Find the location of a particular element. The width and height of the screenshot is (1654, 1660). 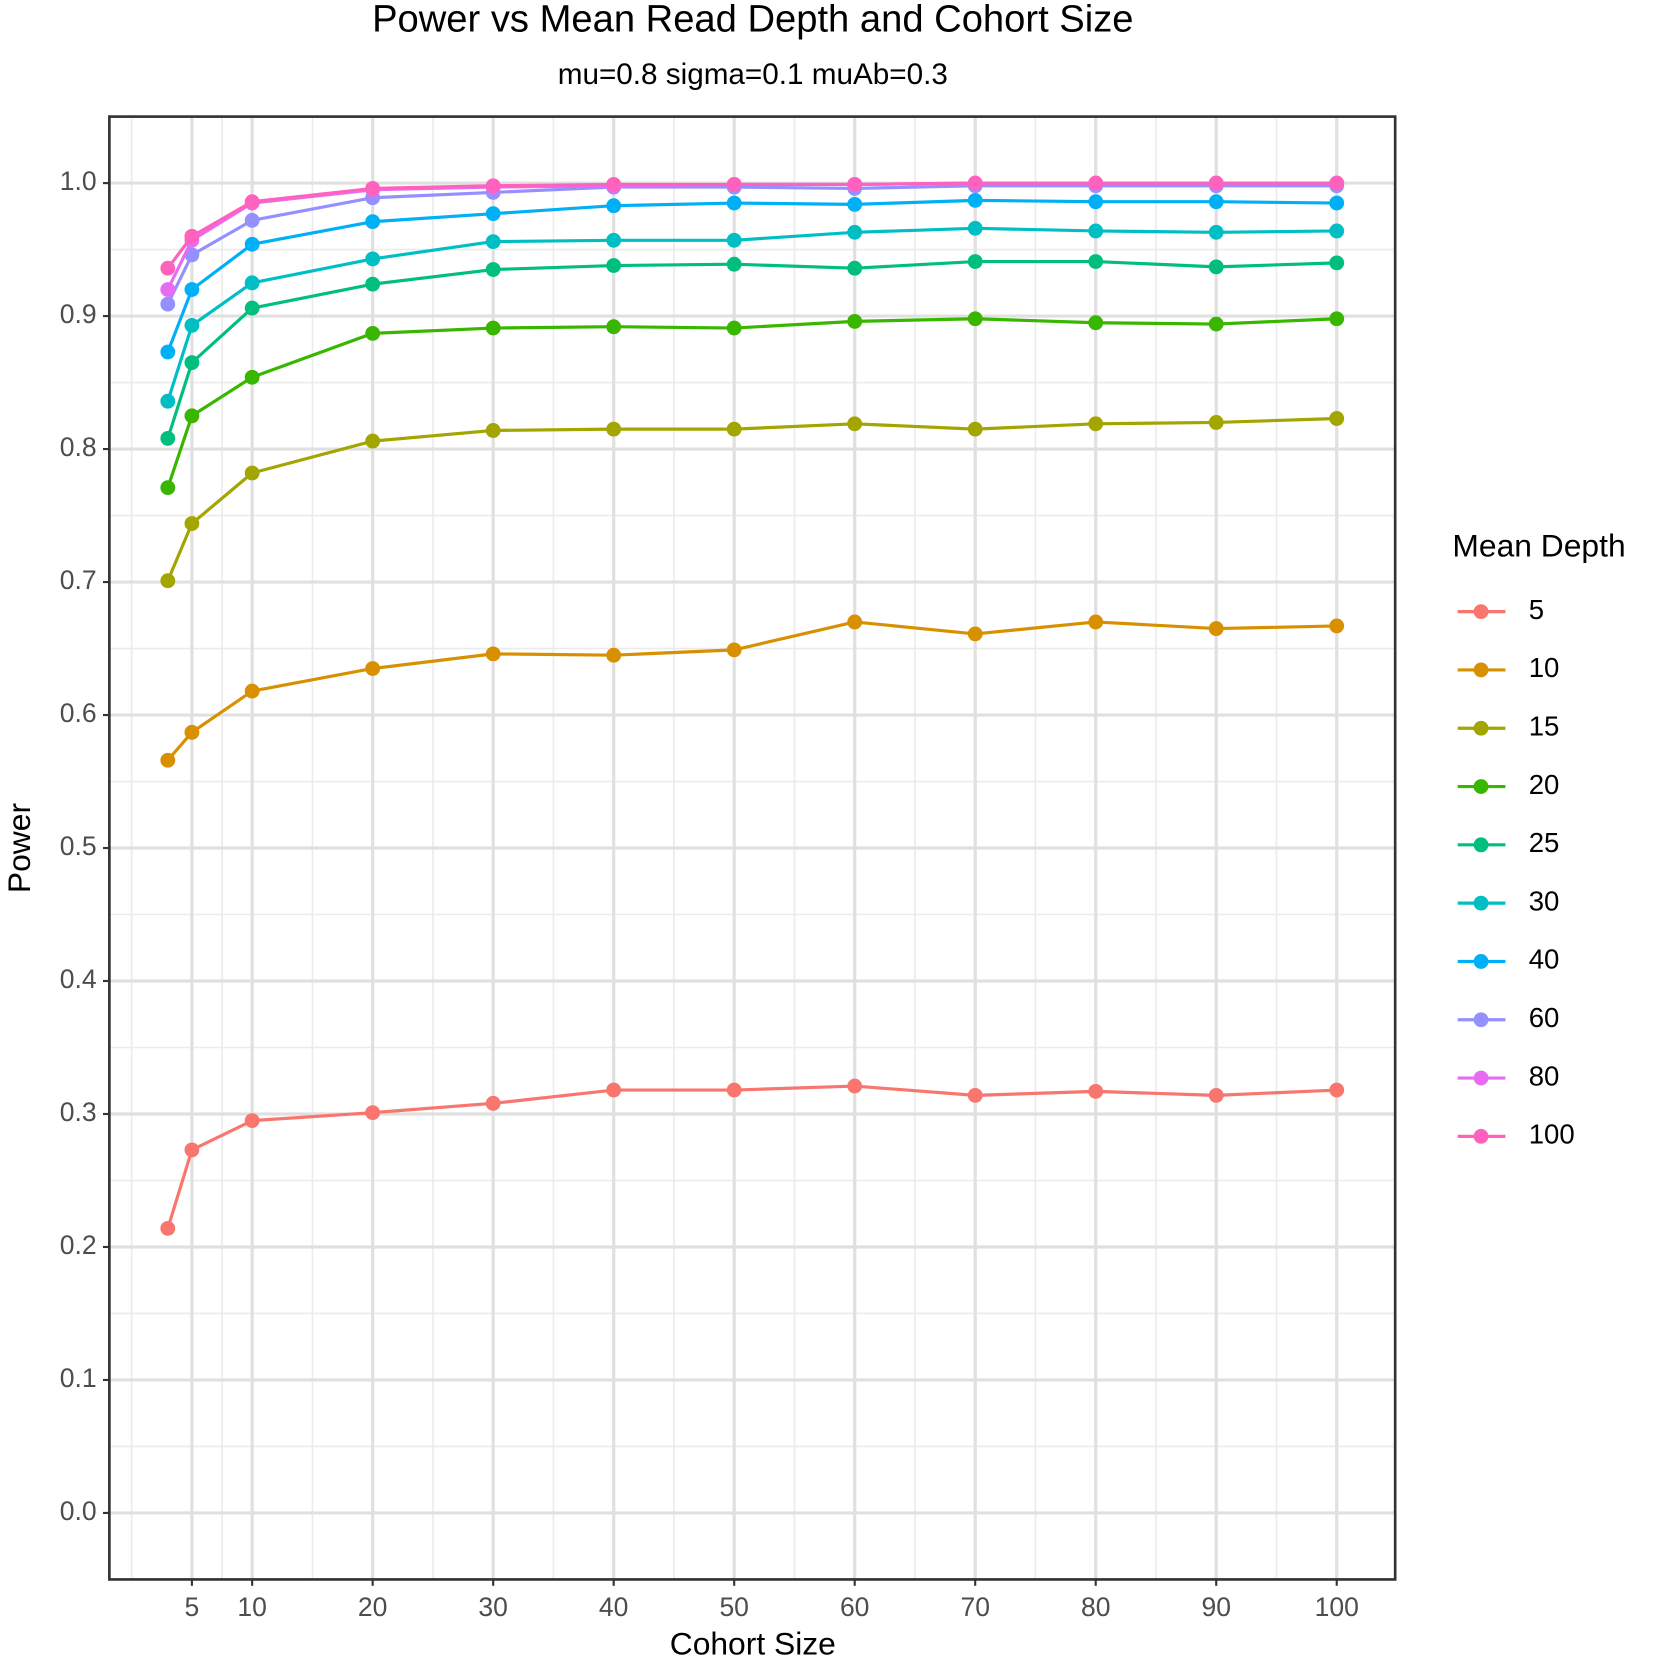

y-tick-label: 0.7 is located at coordinates (78, 580).